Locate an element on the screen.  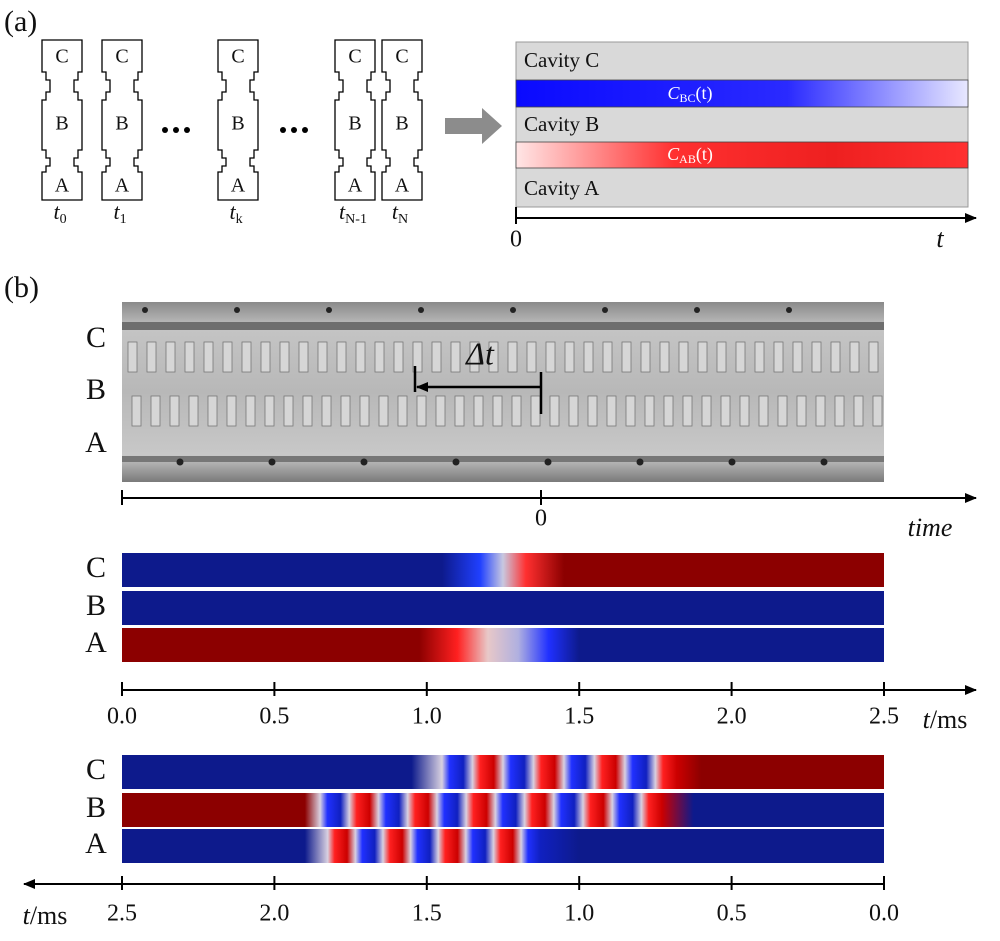
symbol: t is located at coordinates (56, 211).